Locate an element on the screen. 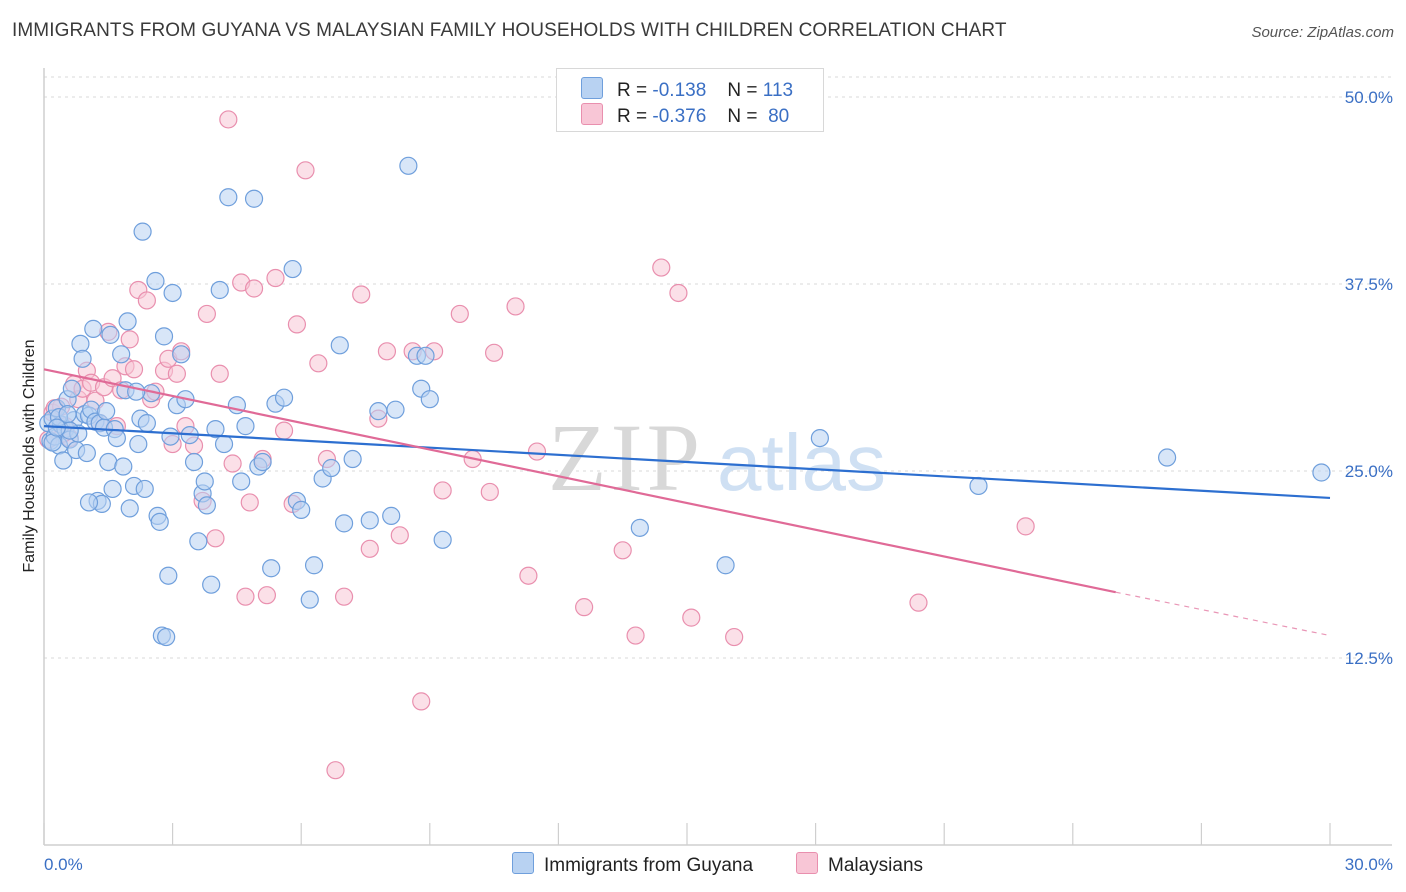 This screenshot has height=892, width=1406. guyana-trend-line is located at coordinates (687, 462).